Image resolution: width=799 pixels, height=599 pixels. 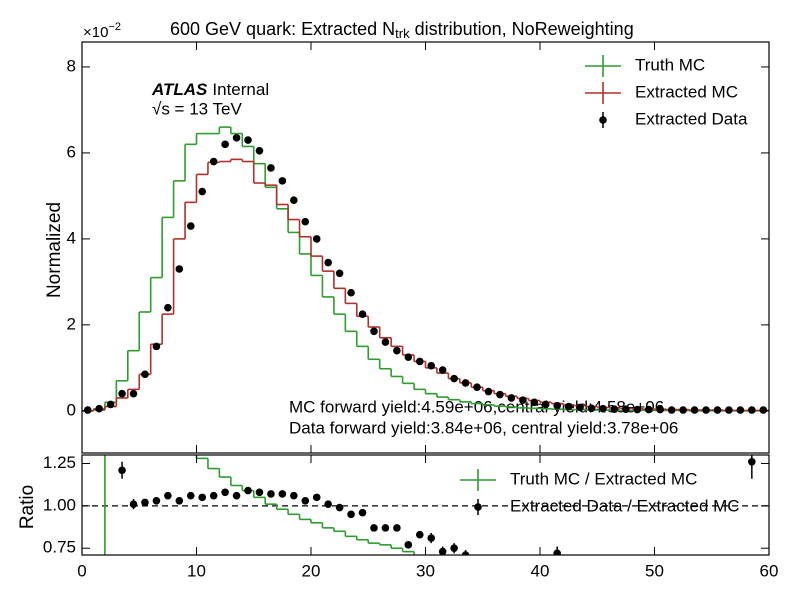 What do you see at coordinates (59, 504) in the screenshot?
I see `y-tick-label: 1.00` at bounding box center [59, 504].